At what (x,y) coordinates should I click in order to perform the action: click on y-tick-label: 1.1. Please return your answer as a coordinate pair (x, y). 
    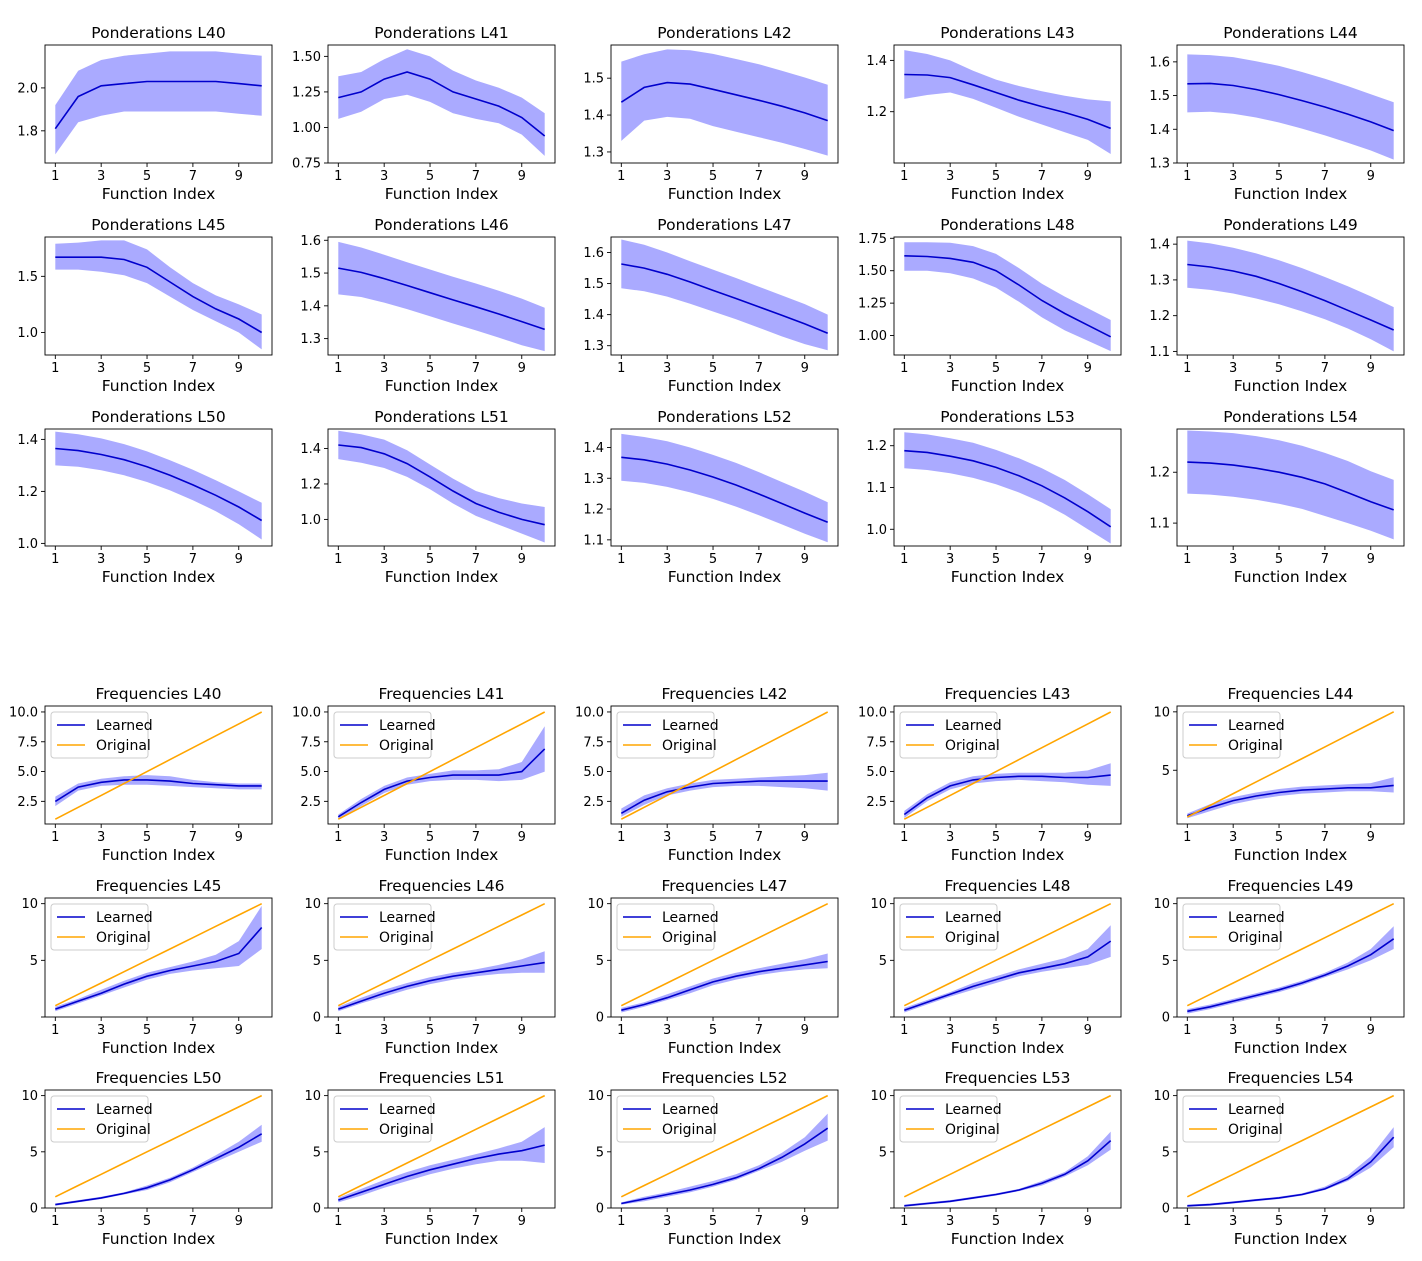
    Looking at the image, I should click on (1159, 352).